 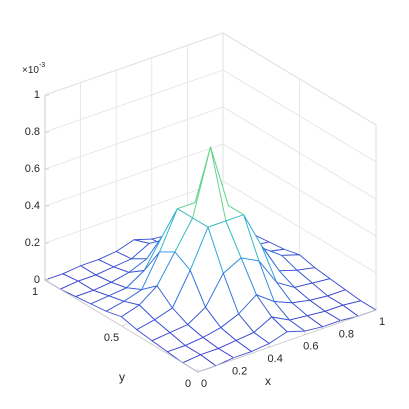 I want to click on x-tick-label: 0.8, so click(x=346, y=334).